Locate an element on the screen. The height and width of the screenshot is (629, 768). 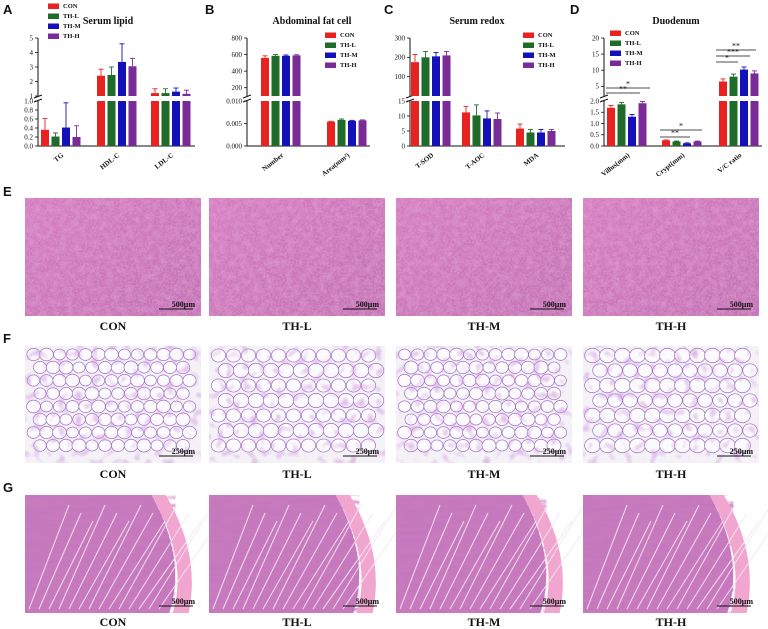
y-tick-label: 0.010 is located at coordinates (234, 101).